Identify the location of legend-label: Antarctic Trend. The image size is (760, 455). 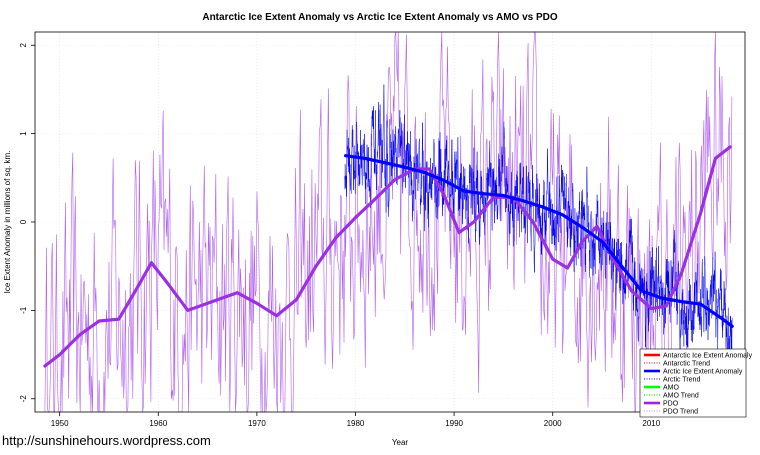
(686, 364).